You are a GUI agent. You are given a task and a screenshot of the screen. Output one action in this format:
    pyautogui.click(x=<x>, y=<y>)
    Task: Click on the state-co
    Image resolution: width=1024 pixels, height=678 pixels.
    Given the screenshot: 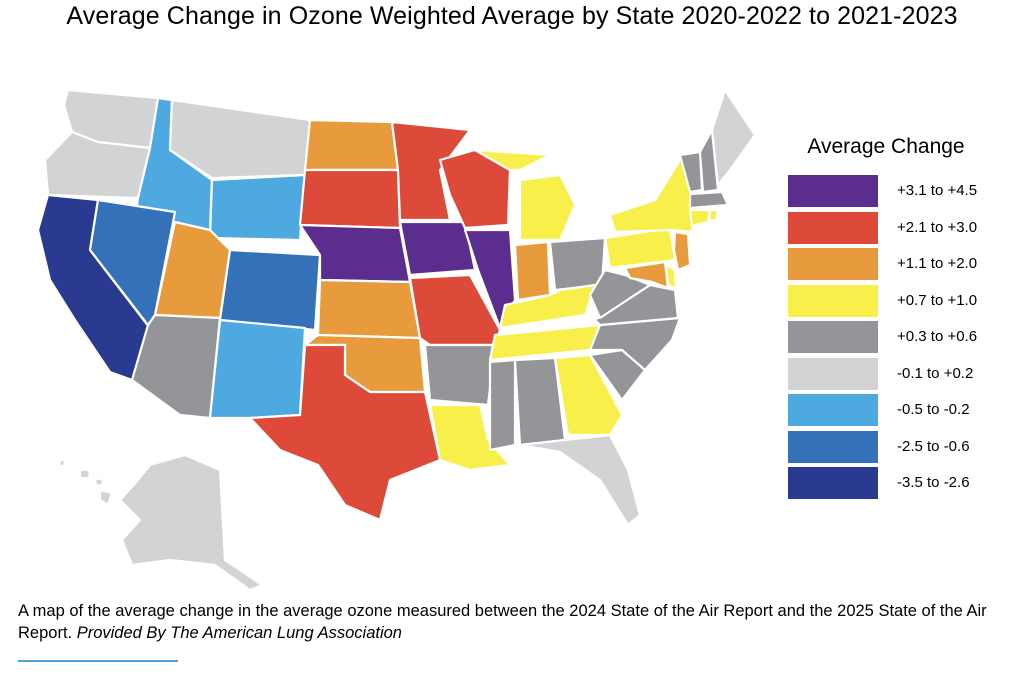 What is the action you would take?
    pyautogui.click(x=270, y=290)
    